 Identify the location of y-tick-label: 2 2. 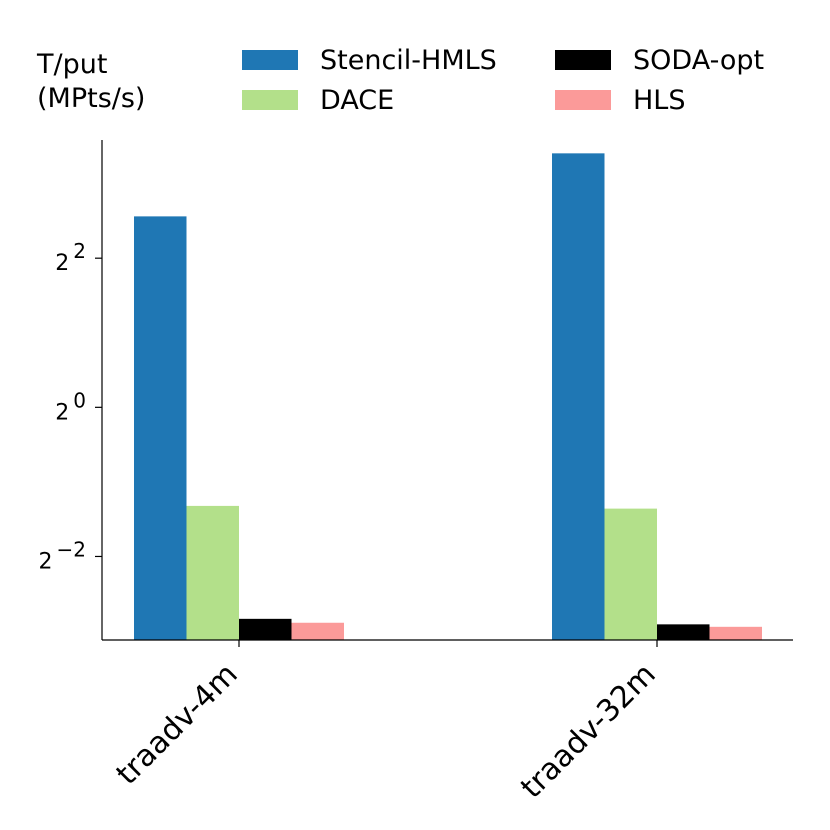
(70, 257).